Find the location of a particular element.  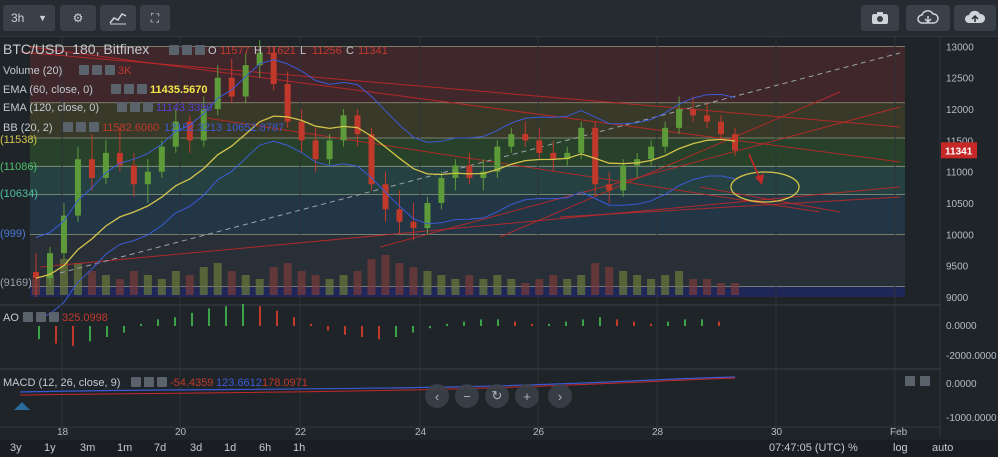

y-tick-label: 11000 is located at coordinates (960, 173).